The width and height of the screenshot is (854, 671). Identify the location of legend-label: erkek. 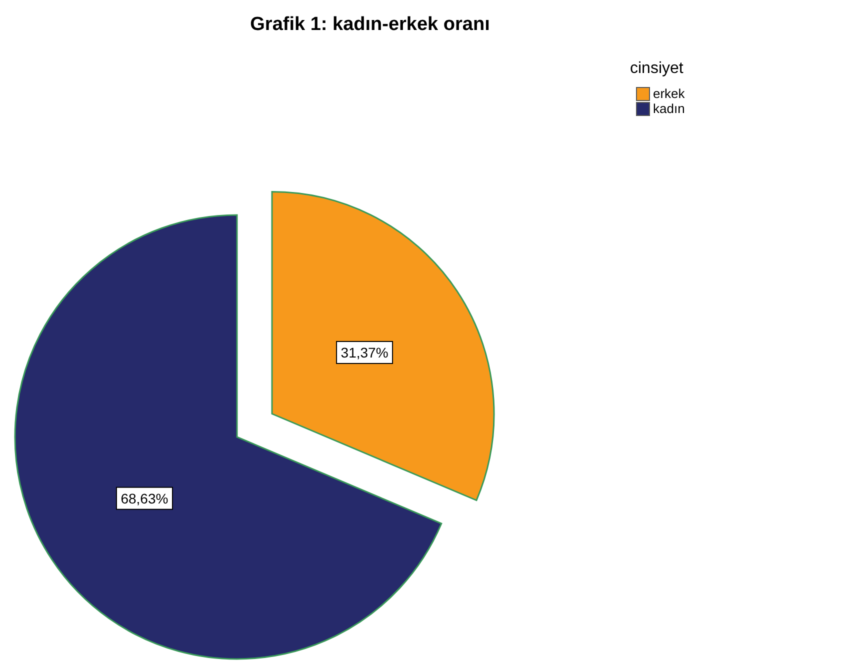
(669, 93).